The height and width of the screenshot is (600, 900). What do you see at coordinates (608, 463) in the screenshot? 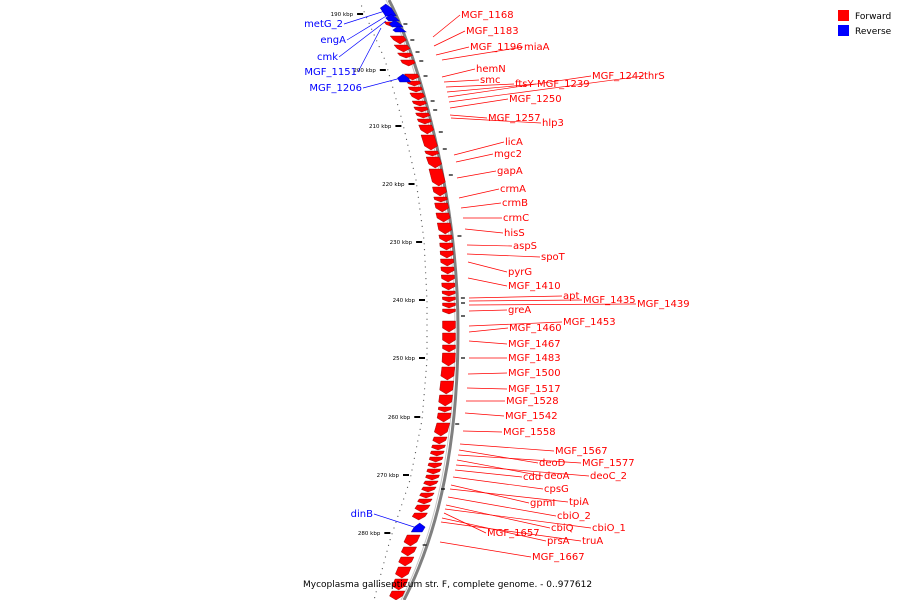
I see `gene-label-mgf-1577: MGF_1577` at bounding box center [608, 463].